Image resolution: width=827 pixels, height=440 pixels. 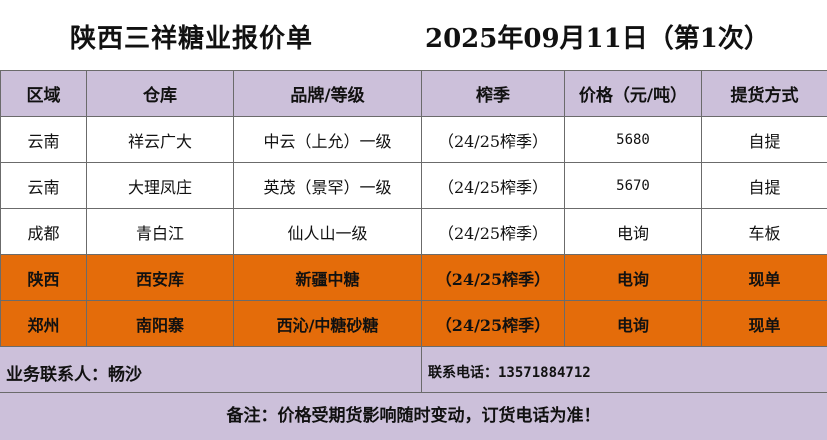 I want to click on column-header-brand: 品牌/等级, so click(x=327, y=93).